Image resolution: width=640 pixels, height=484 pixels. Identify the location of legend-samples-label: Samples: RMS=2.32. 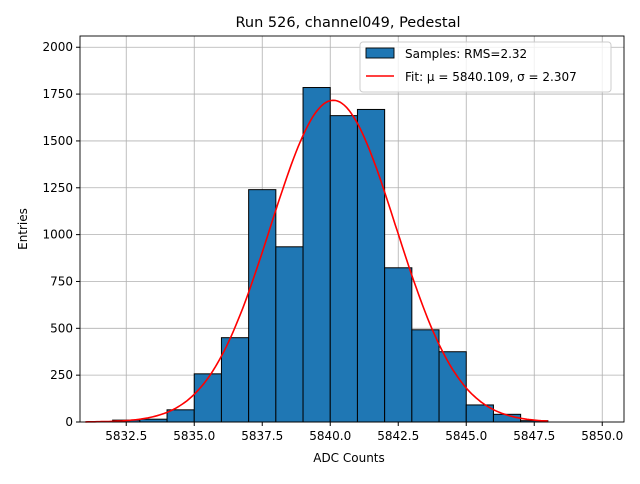
(466, 54).